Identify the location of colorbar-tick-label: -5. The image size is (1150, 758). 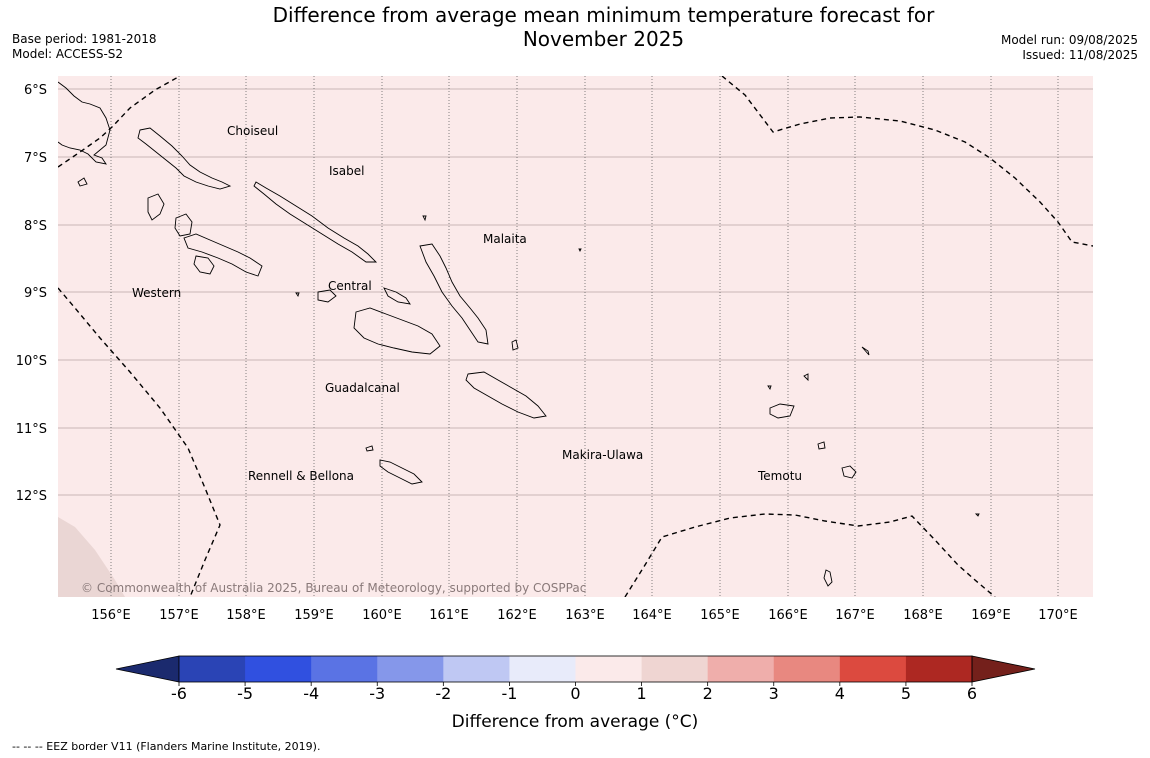
(245, 693).